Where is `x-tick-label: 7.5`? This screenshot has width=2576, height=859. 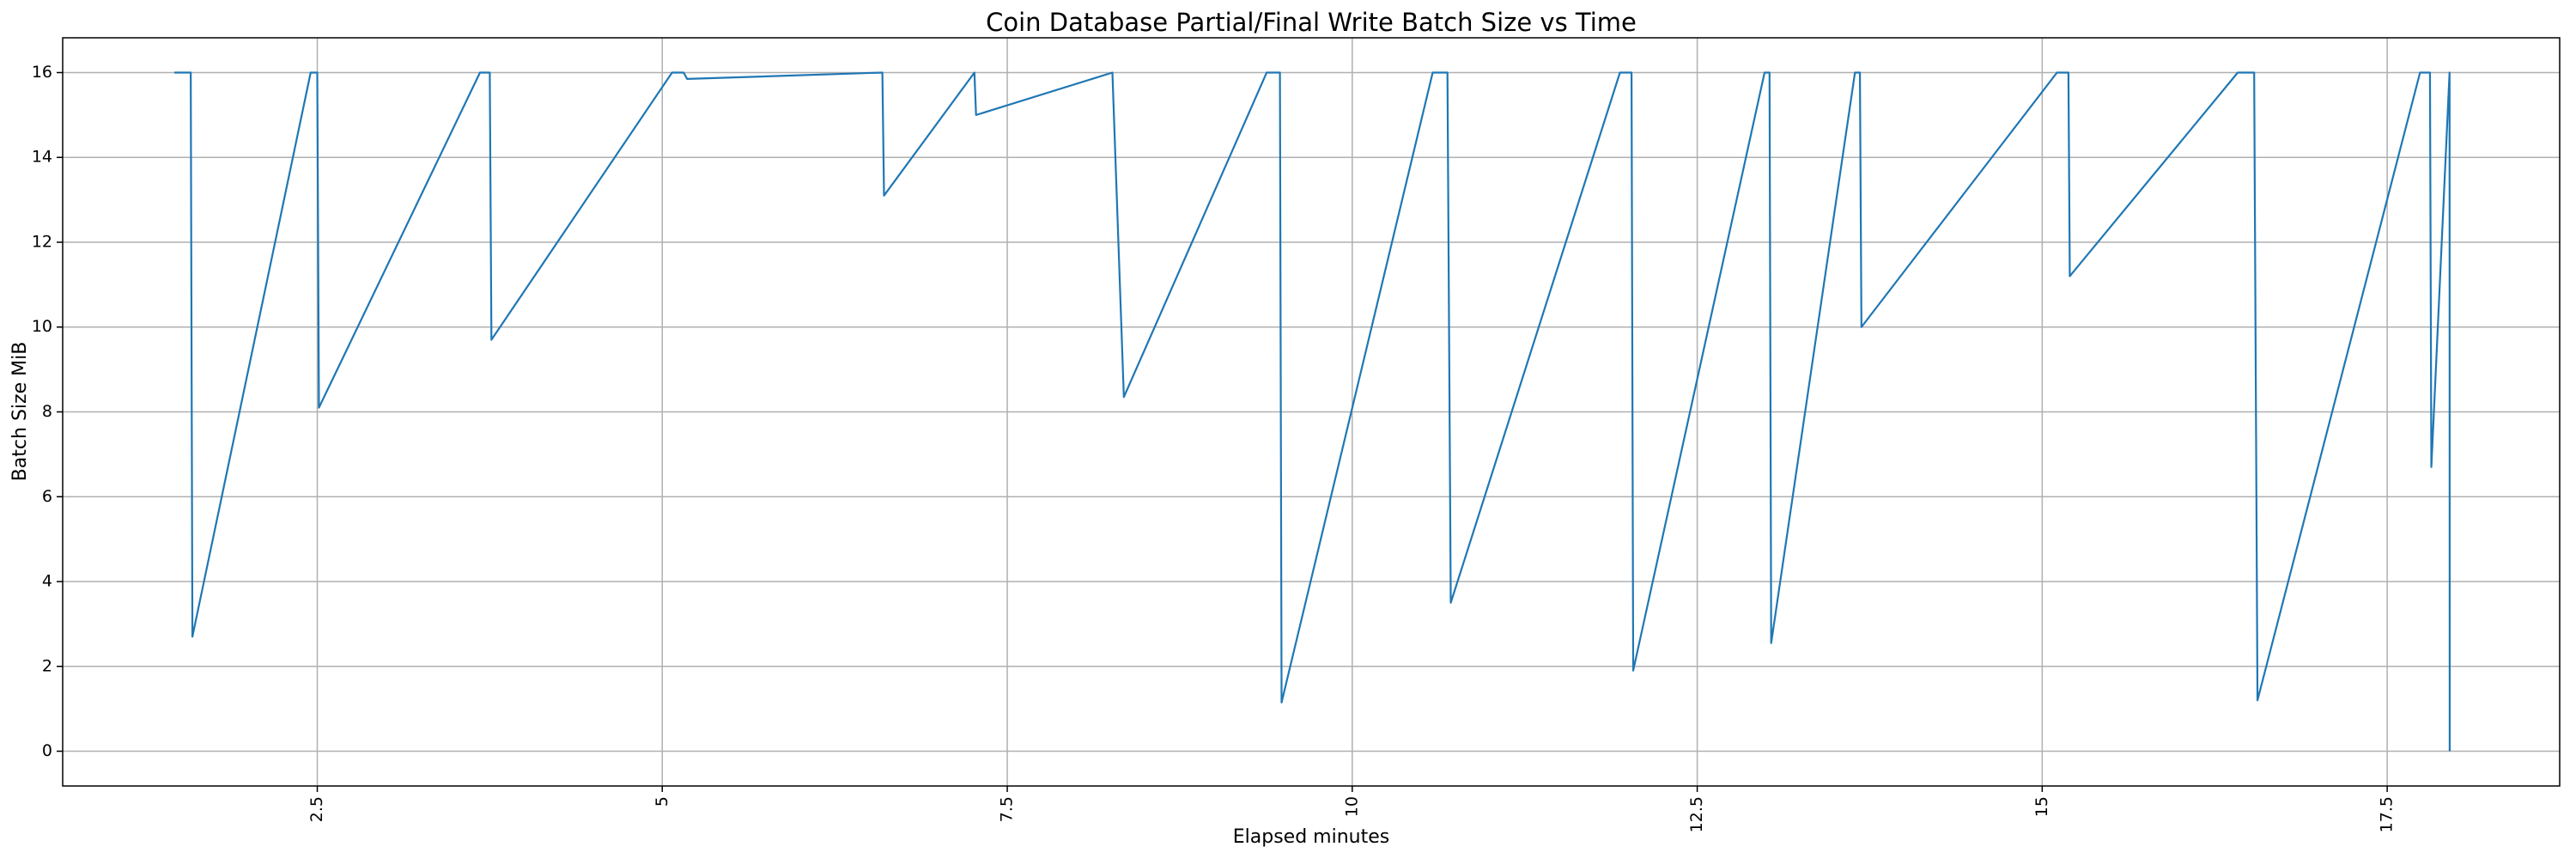
x-tick-label: 7.5 is located at coordinates (1007, 809).